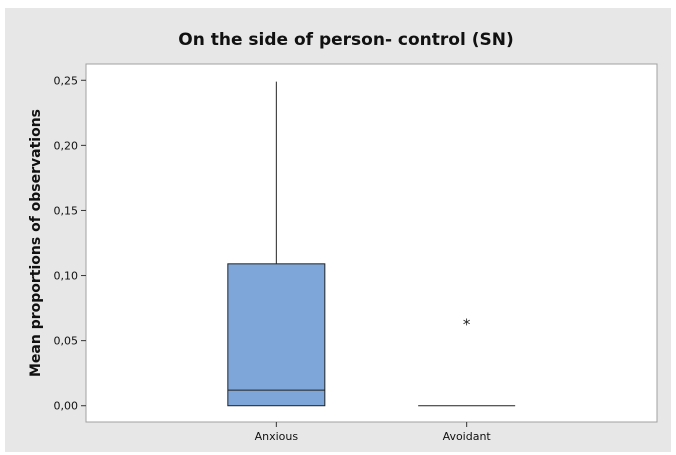 The image size is (676, 455). I want to click on box-group-anxious, so click(276, 244).